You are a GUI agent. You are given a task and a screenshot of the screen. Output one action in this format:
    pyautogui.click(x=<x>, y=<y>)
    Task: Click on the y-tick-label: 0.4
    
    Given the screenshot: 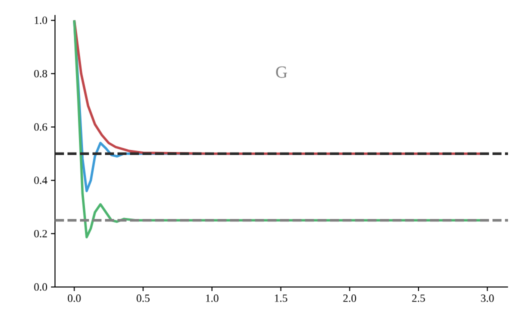 What is the action you would take?
    pyautogui.click(x=41, y=180)
    